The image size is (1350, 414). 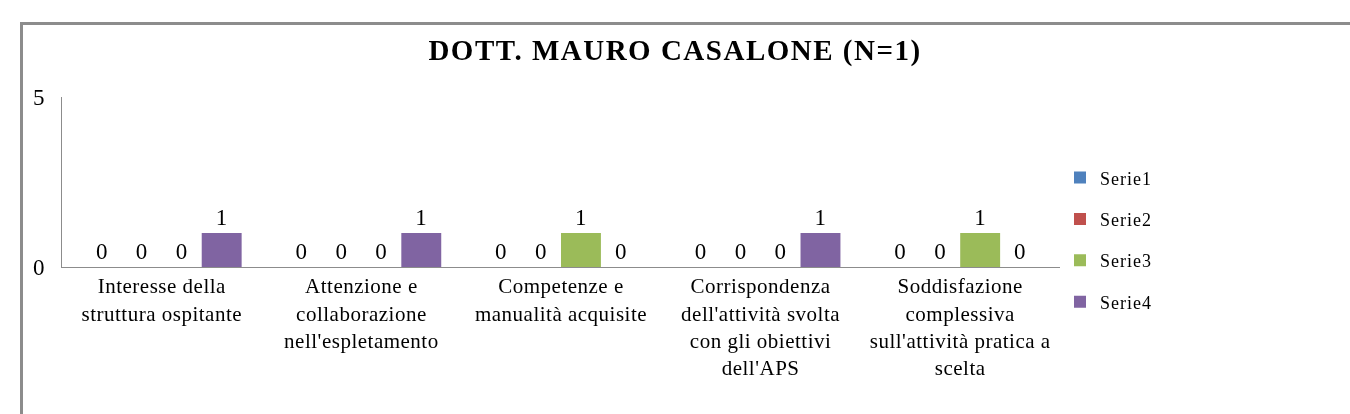 What do you see at coordinates (38, 98) in the screenshot?
I see `y-tick-label: 5` at bounding box center [38, 98].